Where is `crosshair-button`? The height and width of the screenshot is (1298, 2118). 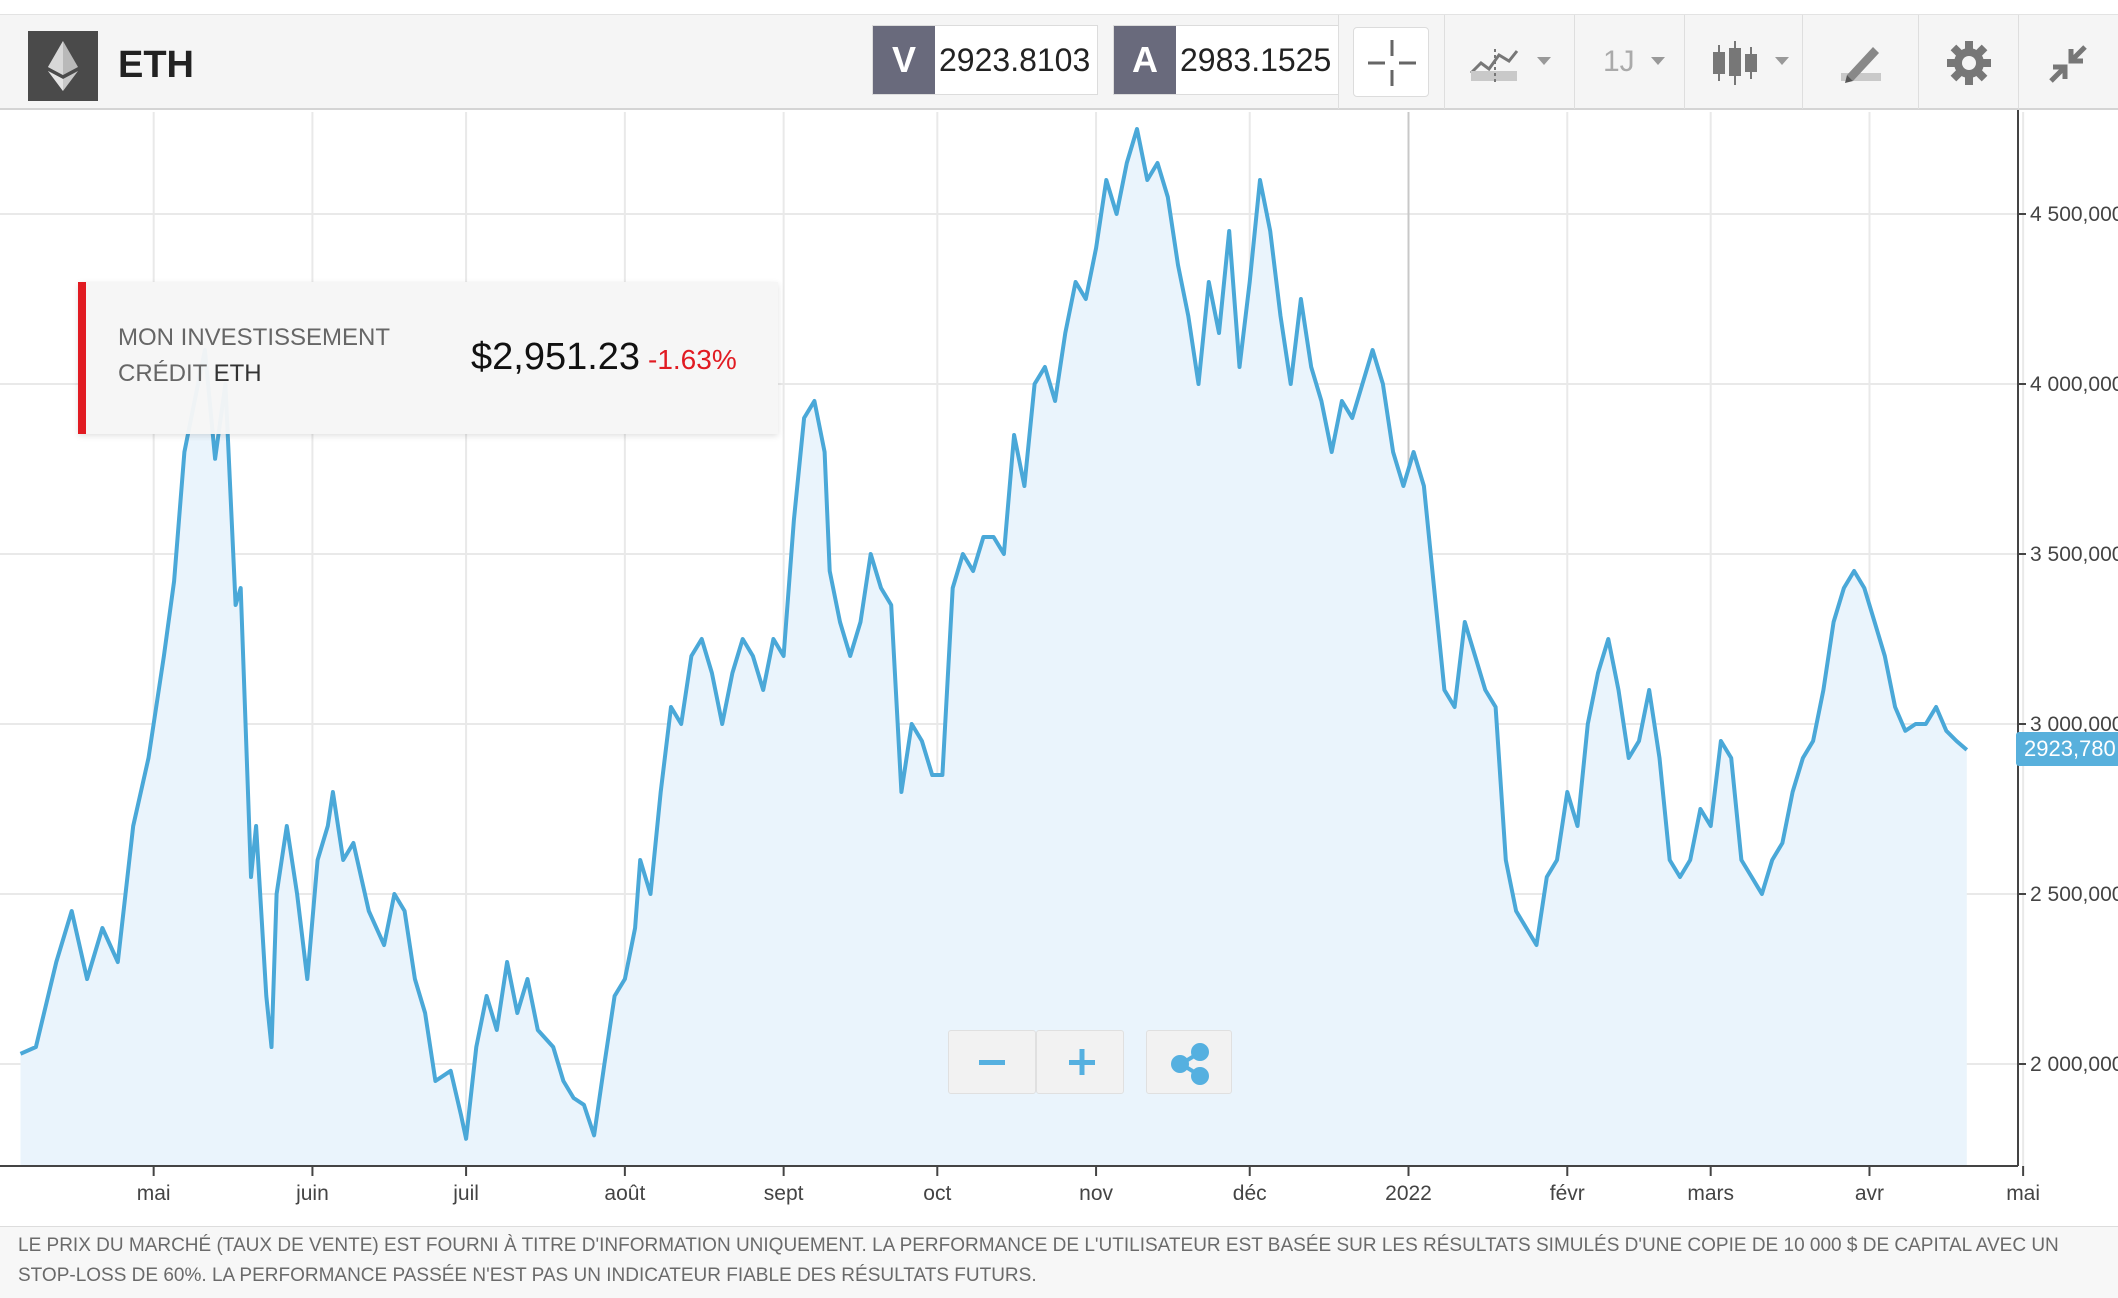
crosshair-button is located at coordinates (1391, 62).